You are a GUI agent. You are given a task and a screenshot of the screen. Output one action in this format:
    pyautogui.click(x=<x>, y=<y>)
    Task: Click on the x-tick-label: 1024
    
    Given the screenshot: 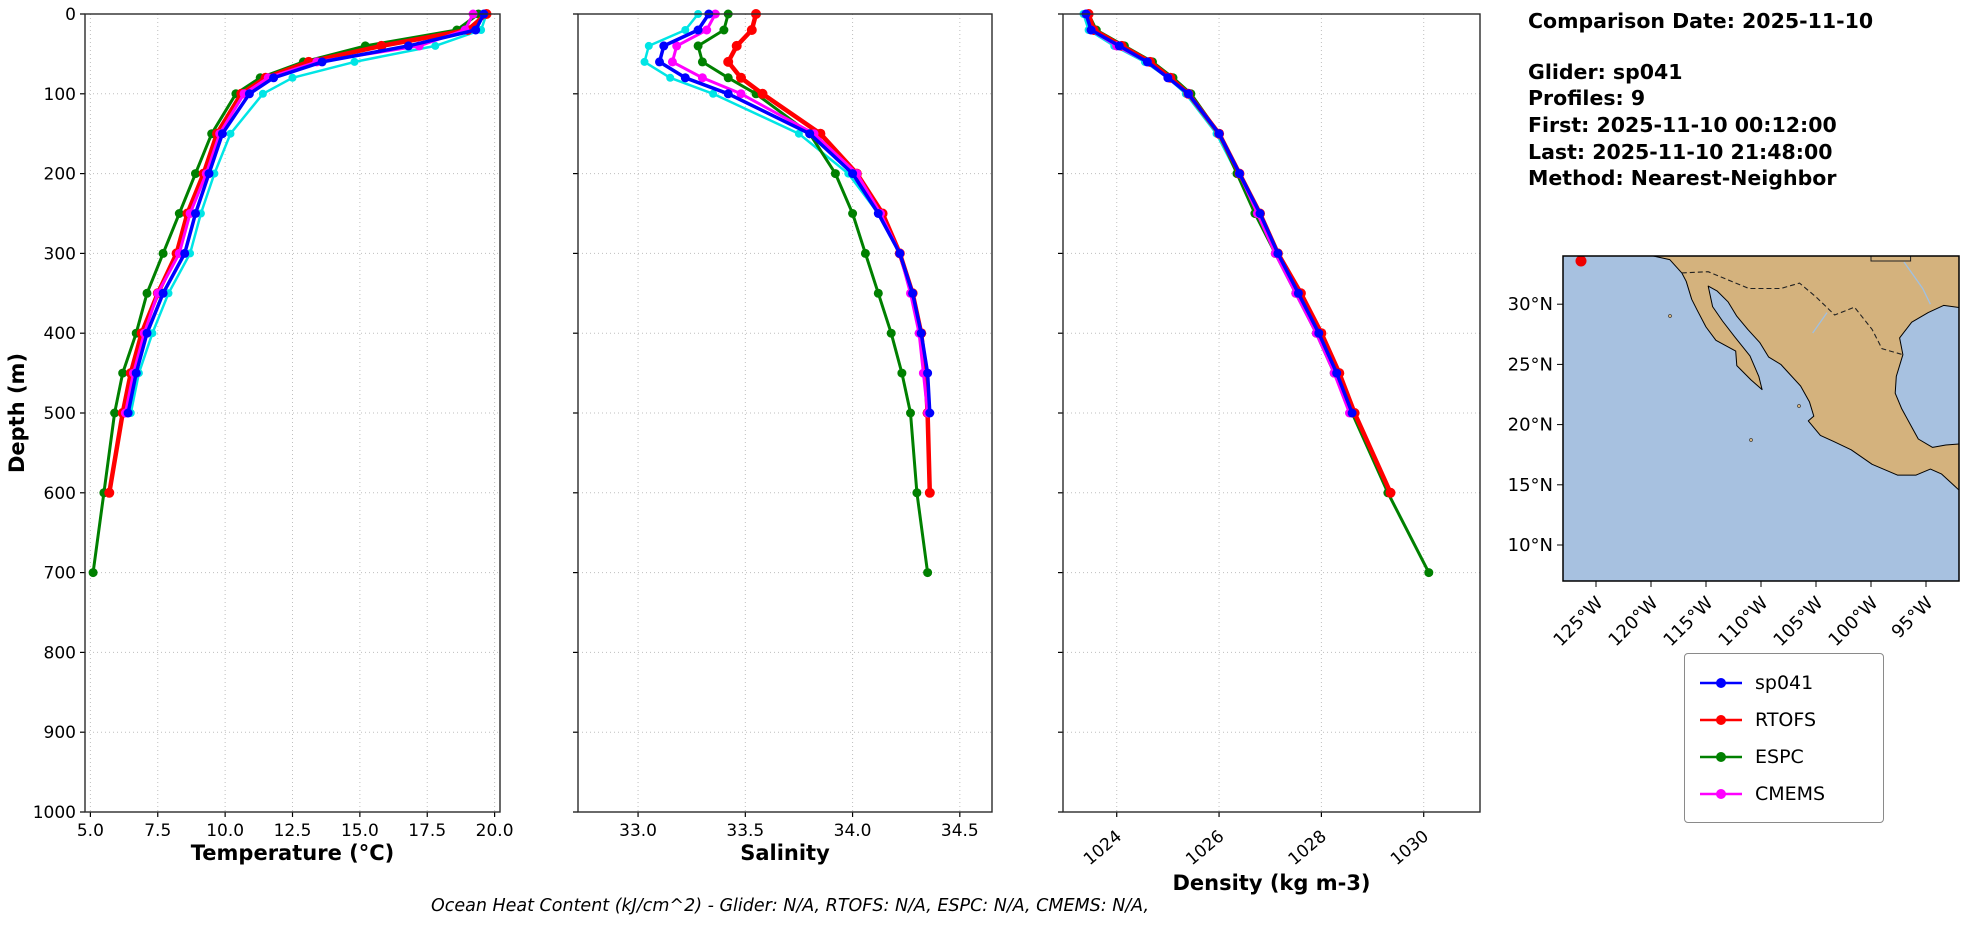 What is the action you would take?
    pyautogui.click(x=1103, y=848)
    